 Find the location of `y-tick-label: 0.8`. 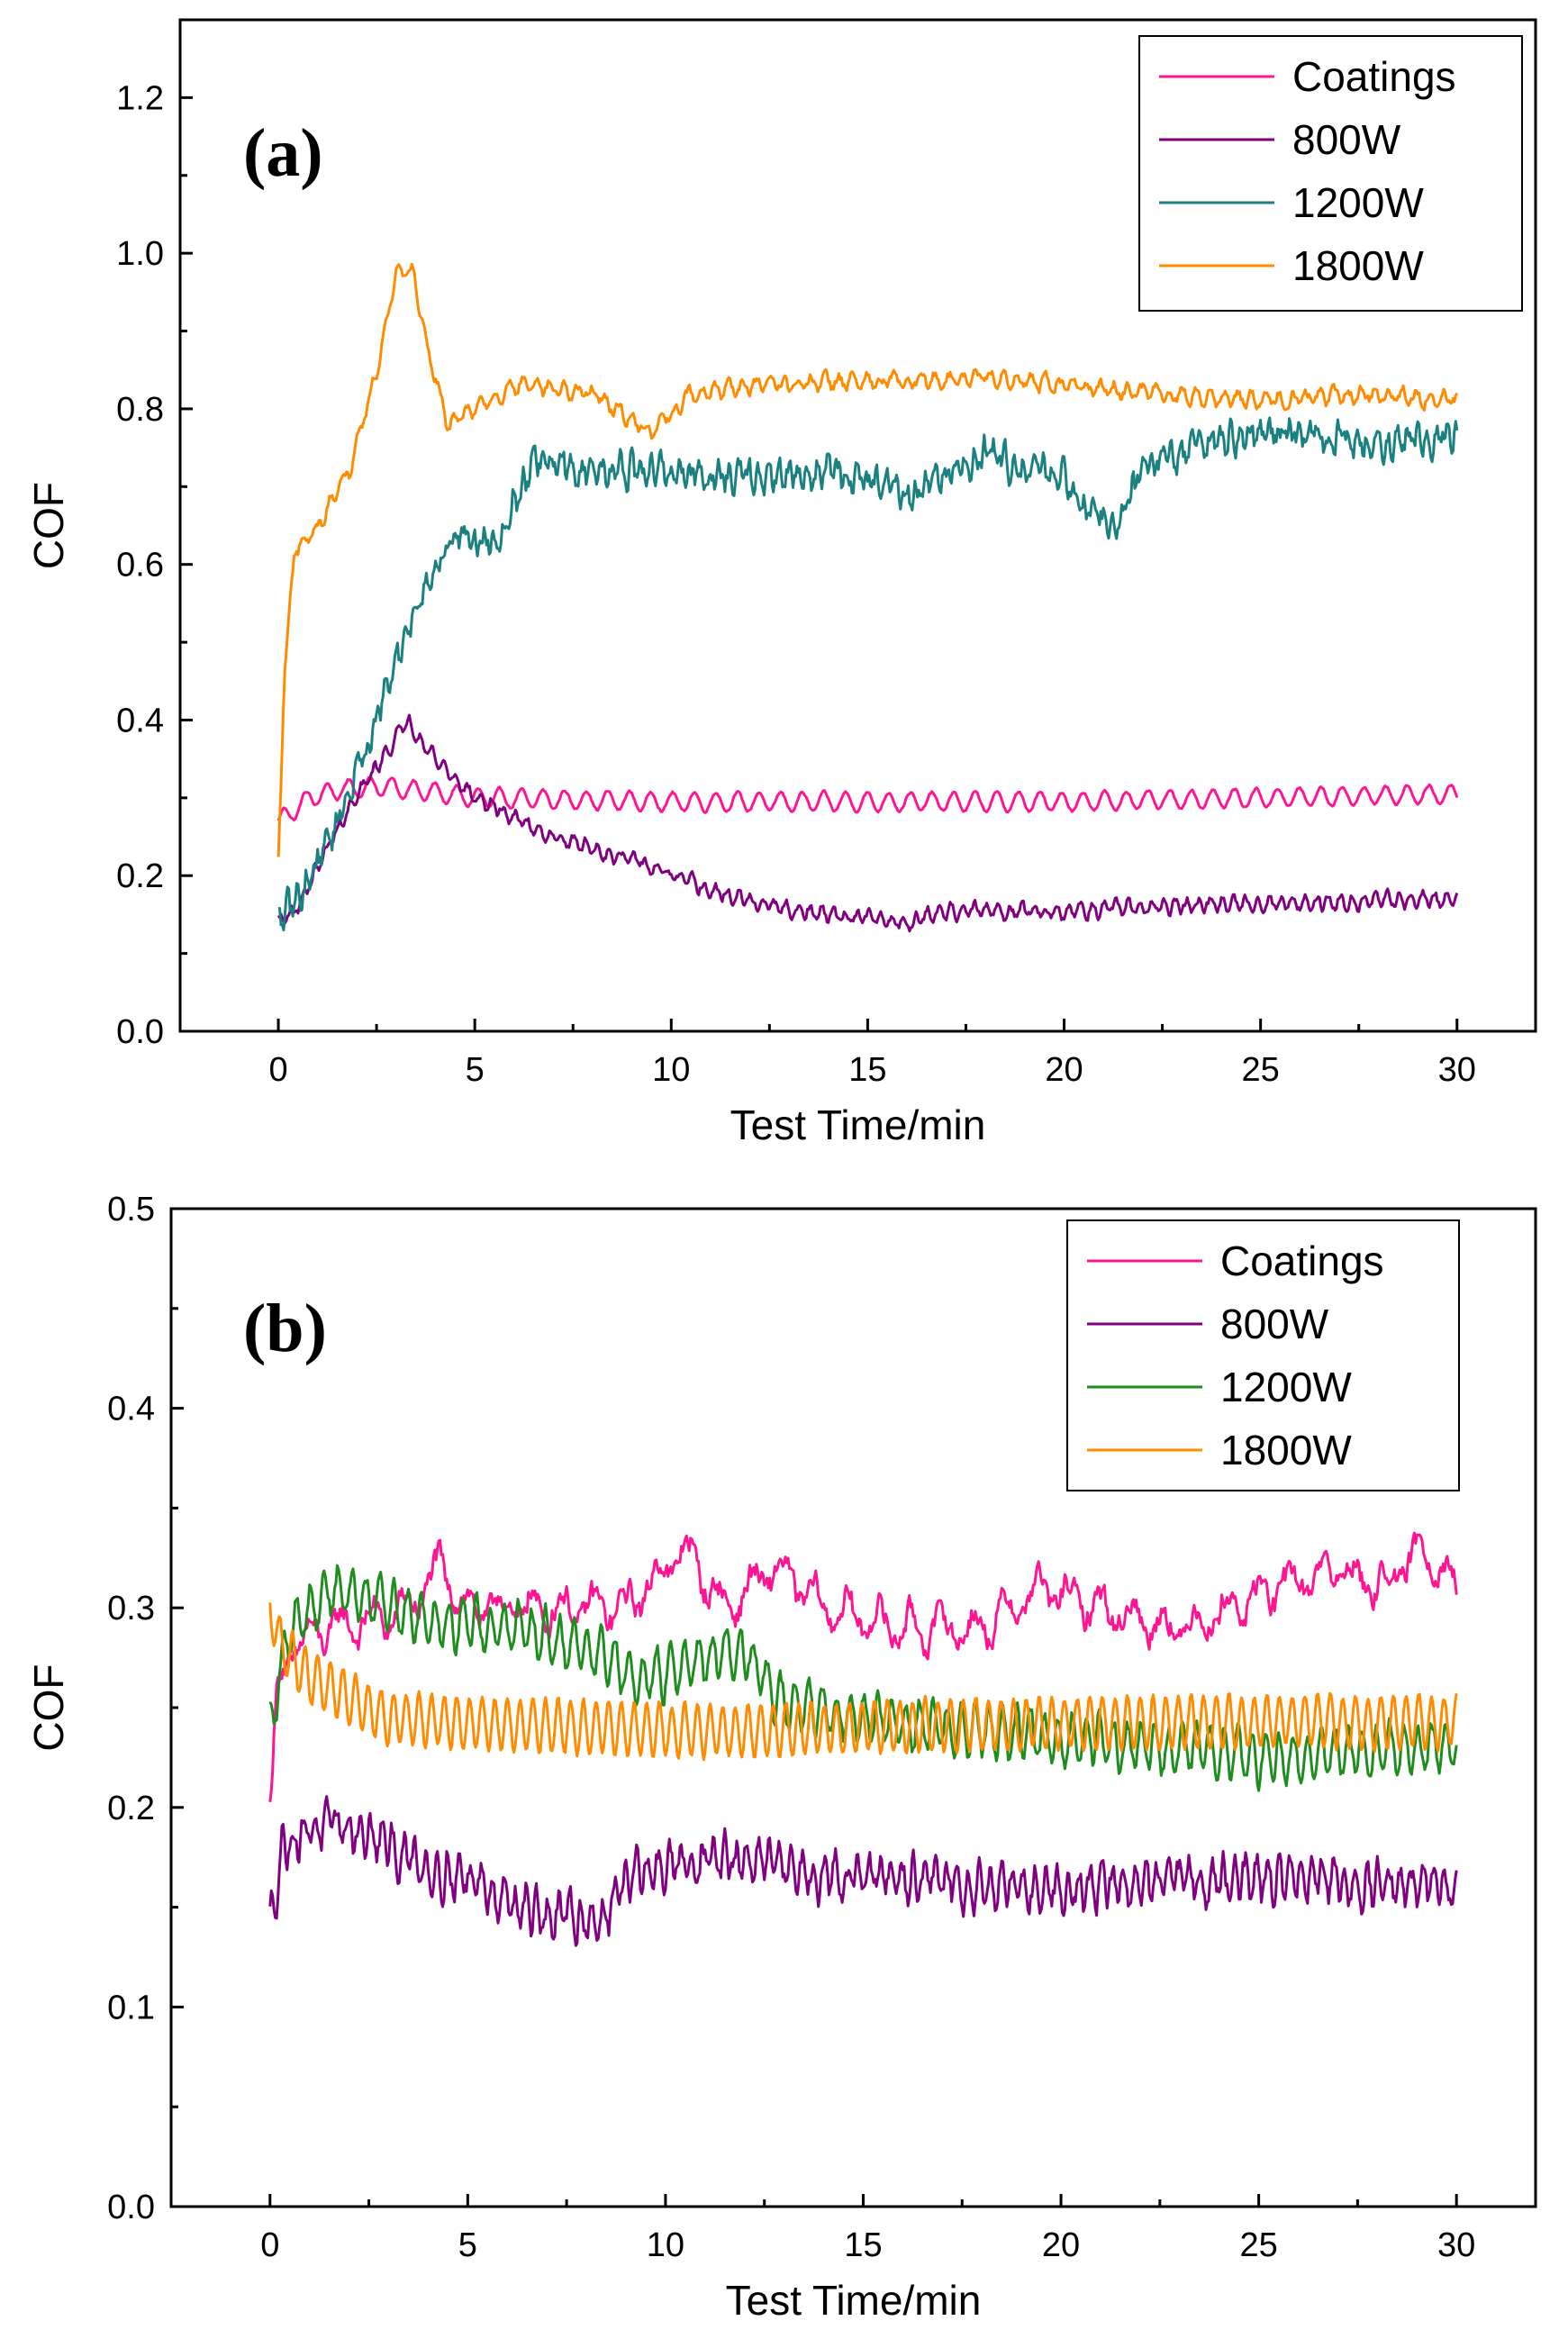

y-tick-label: 0.8 is located at coordinates (140, 410).